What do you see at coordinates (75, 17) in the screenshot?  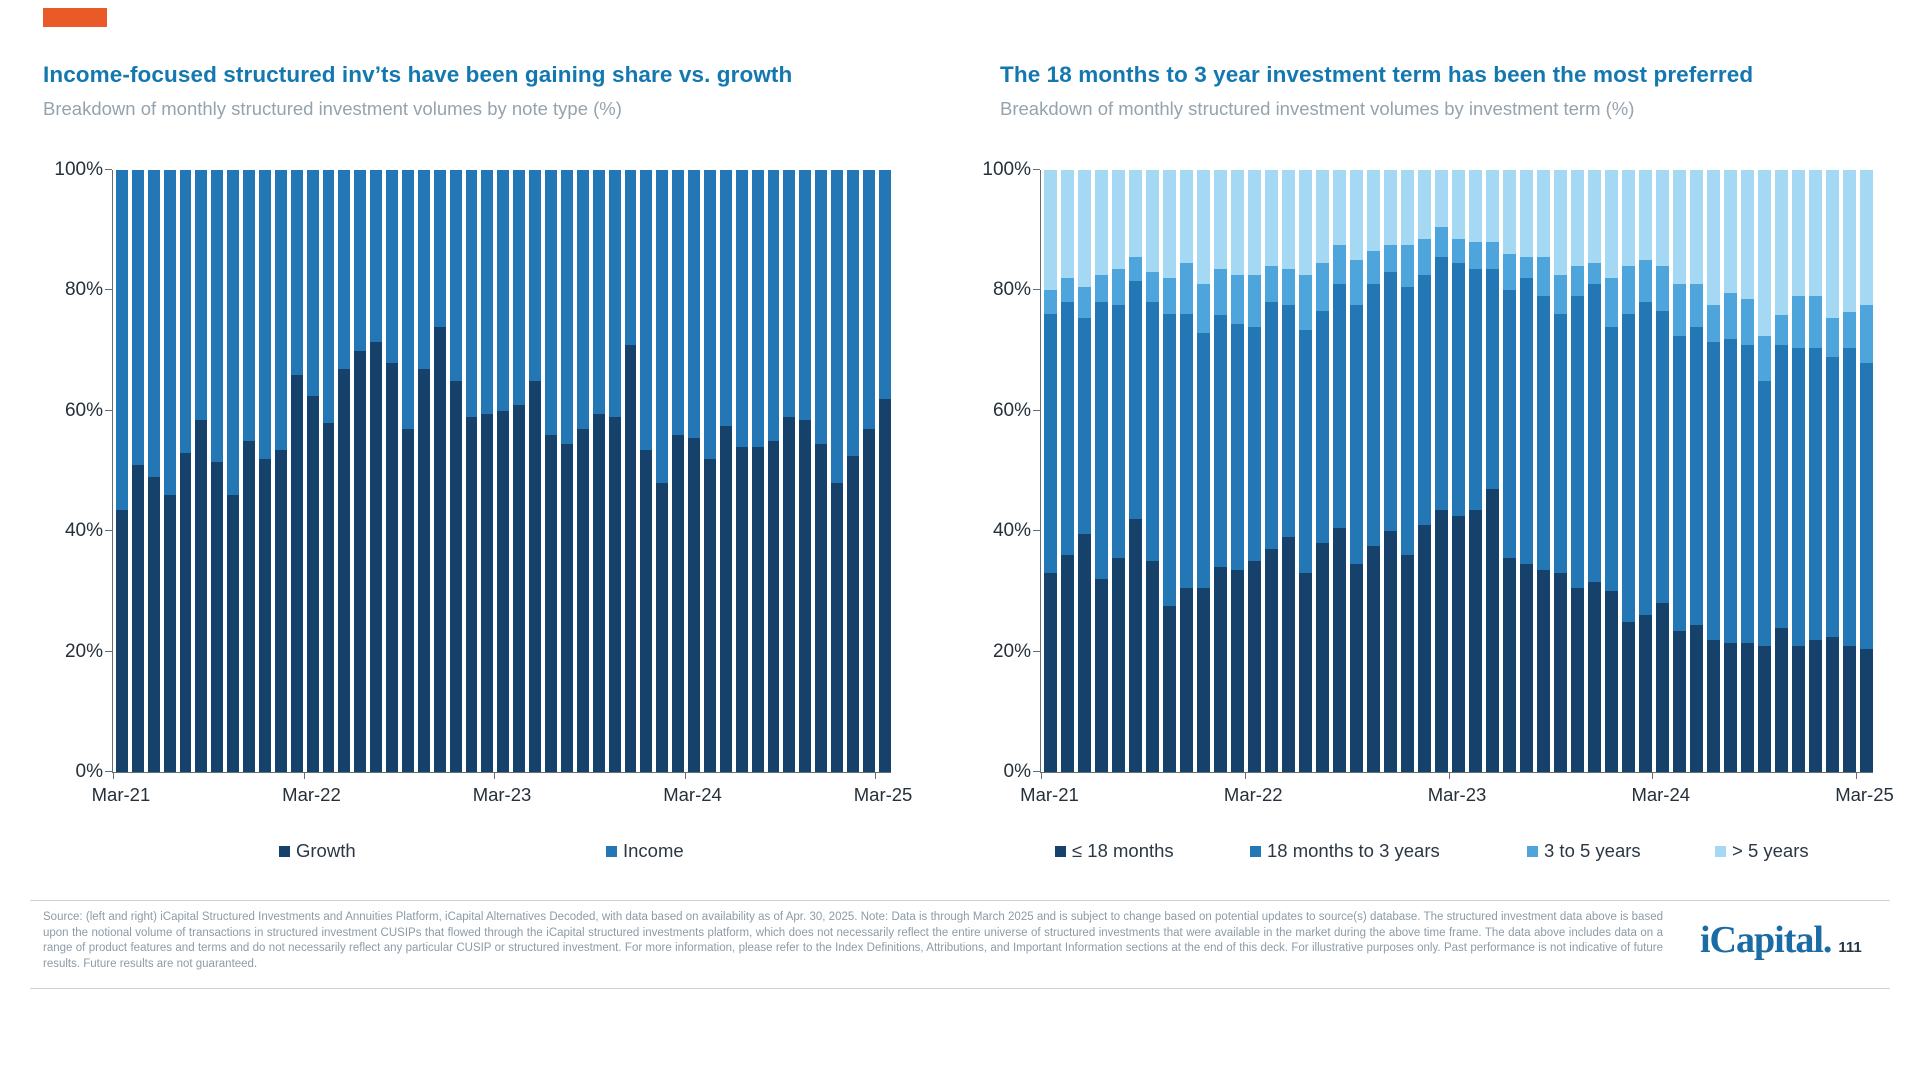 I see `accent-bar` at bounding box center [75, 17].